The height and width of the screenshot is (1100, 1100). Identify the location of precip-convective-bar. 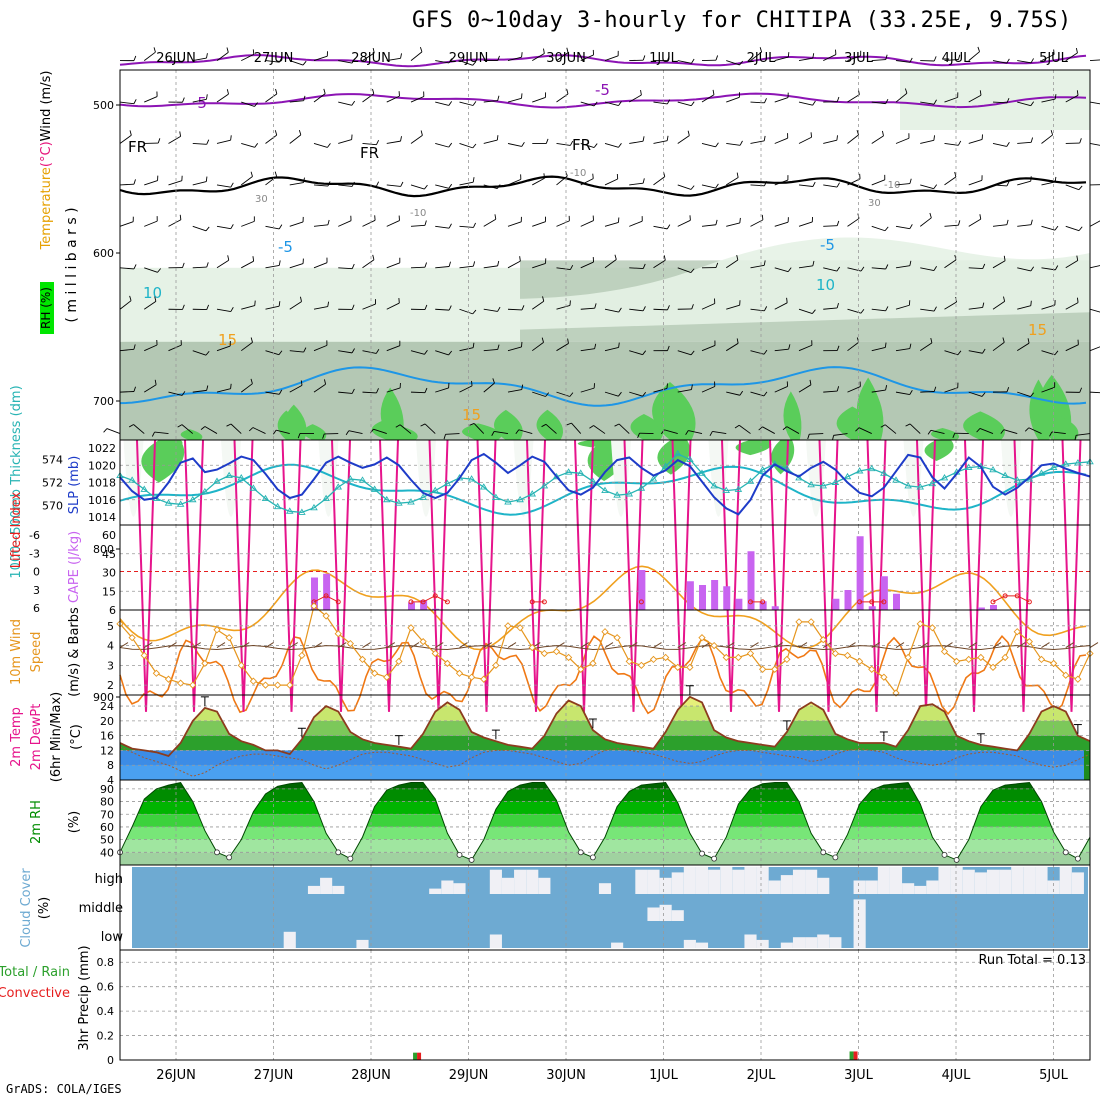
(855, 1055).